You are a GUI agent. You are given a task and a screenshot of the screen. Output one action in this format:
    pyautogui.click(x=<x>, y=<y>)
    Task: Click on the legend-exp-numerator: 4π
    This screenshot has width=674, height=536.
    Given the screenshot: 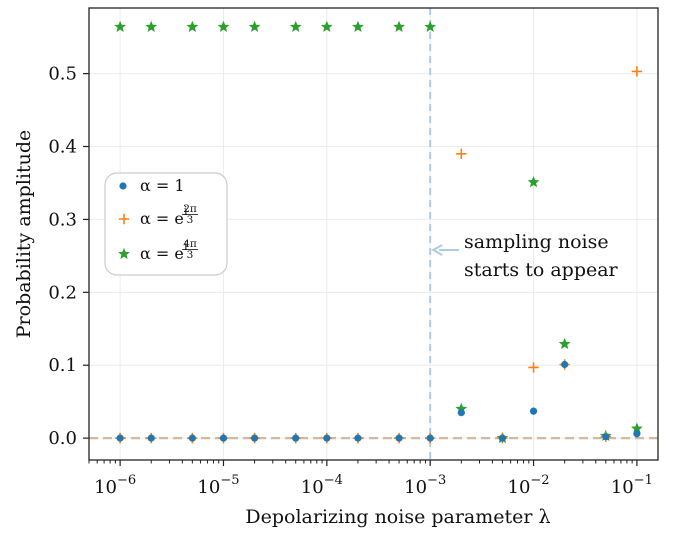 What is the action you would take?
    pyautogui.click(x=190, y=244)
    